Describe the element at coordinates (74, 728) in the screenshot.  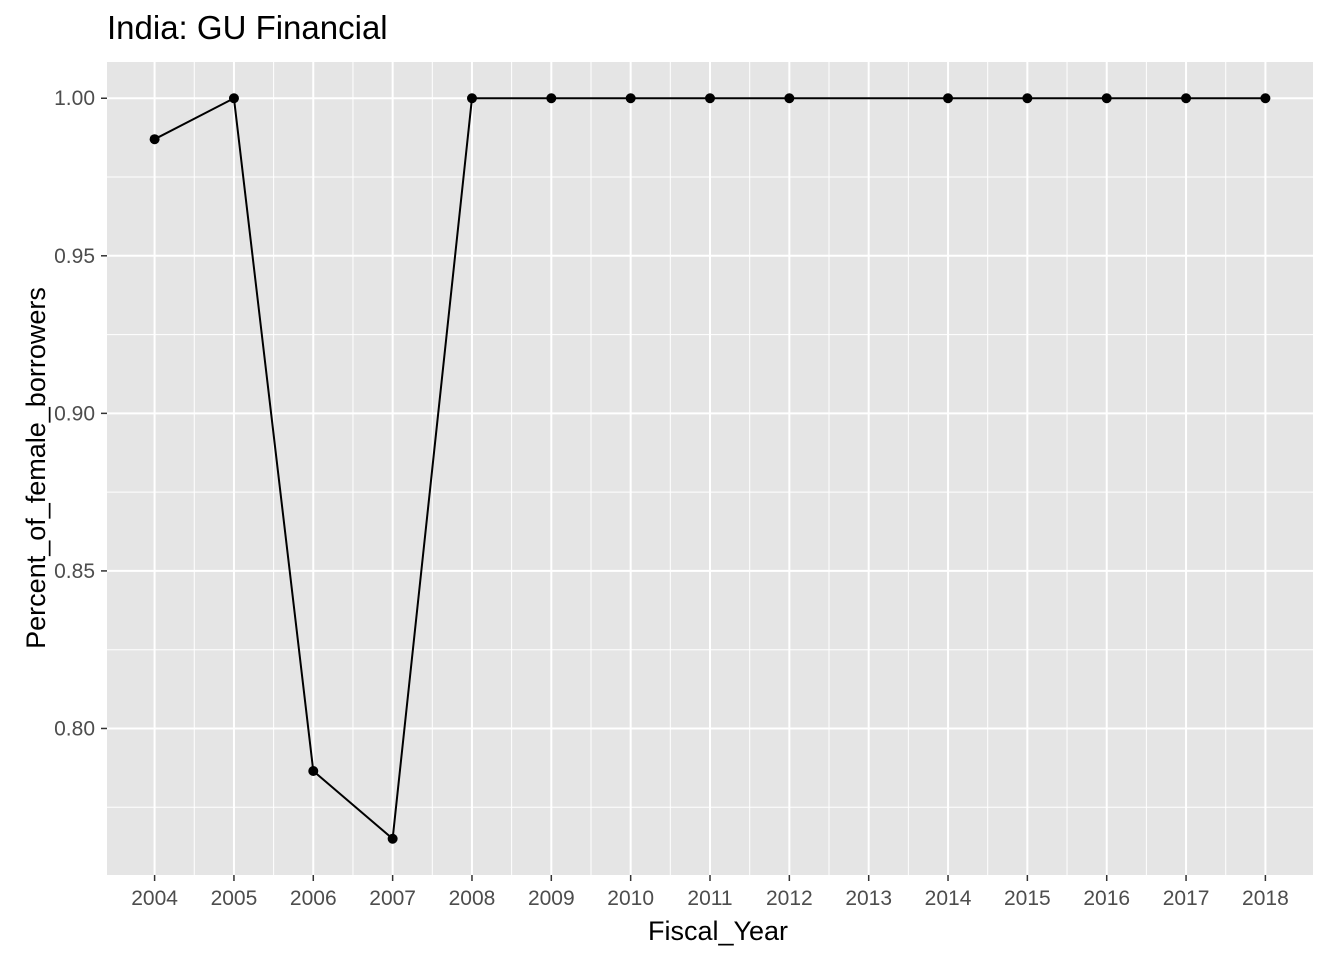
I see `y-tick-label: 0.80` at that location.